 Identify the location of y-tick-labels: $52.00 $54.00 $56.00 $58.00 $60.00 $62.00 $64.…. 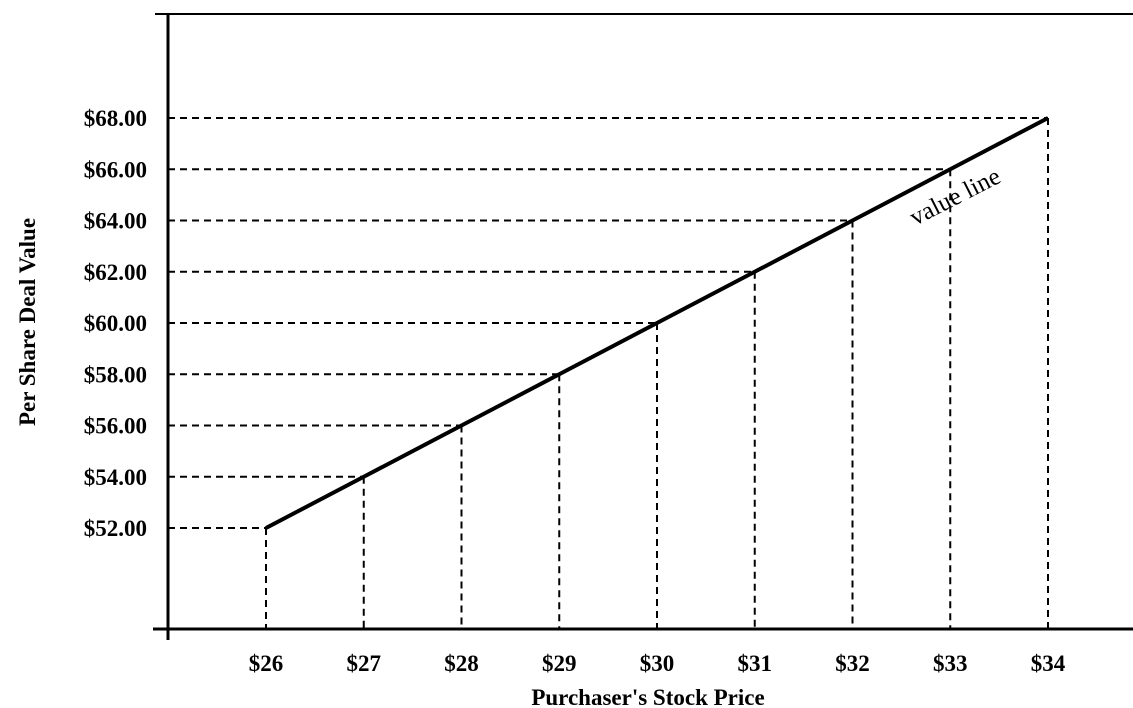
(115, 323).